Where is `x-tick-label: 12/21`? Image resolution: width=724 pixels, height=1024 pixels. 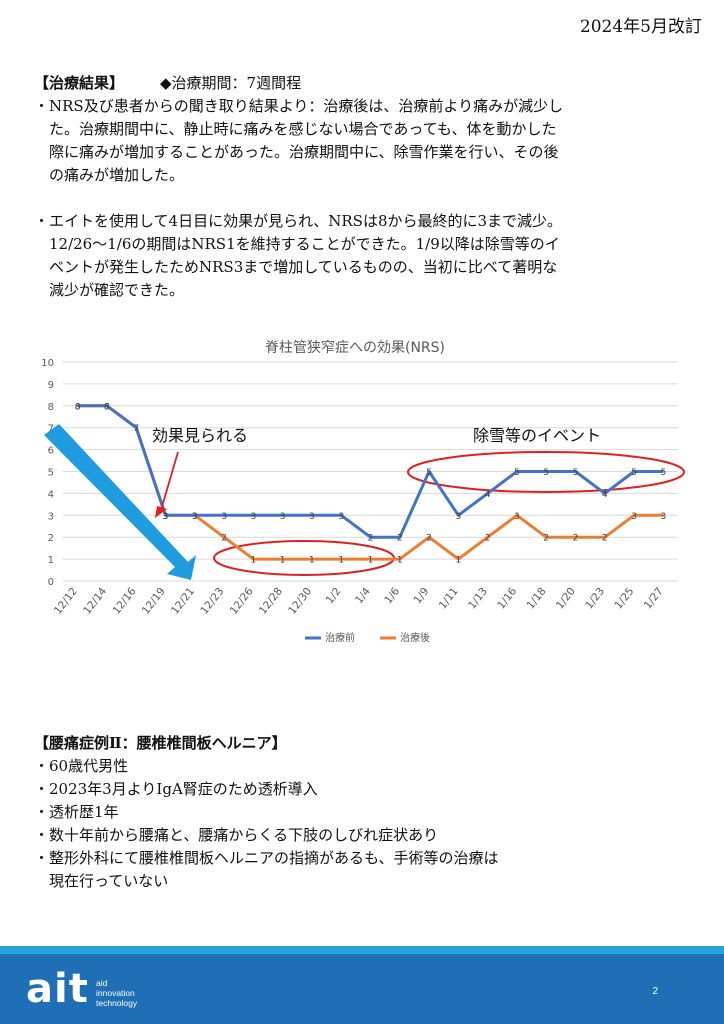 x-tick-label: 12/21 is located at coordinates (183, 600).